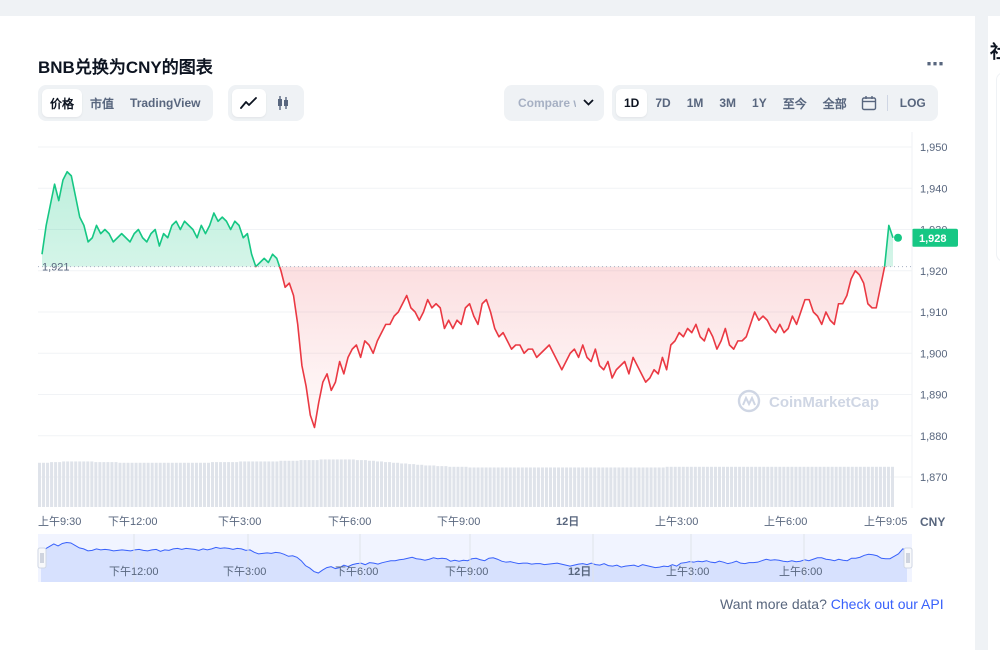 The height and width of the screenshot is (650, 1000). What do you see at coordinates (588, 103) in the screenshot?
I see `chevron-down-icon` at bounding box center [588, 103].